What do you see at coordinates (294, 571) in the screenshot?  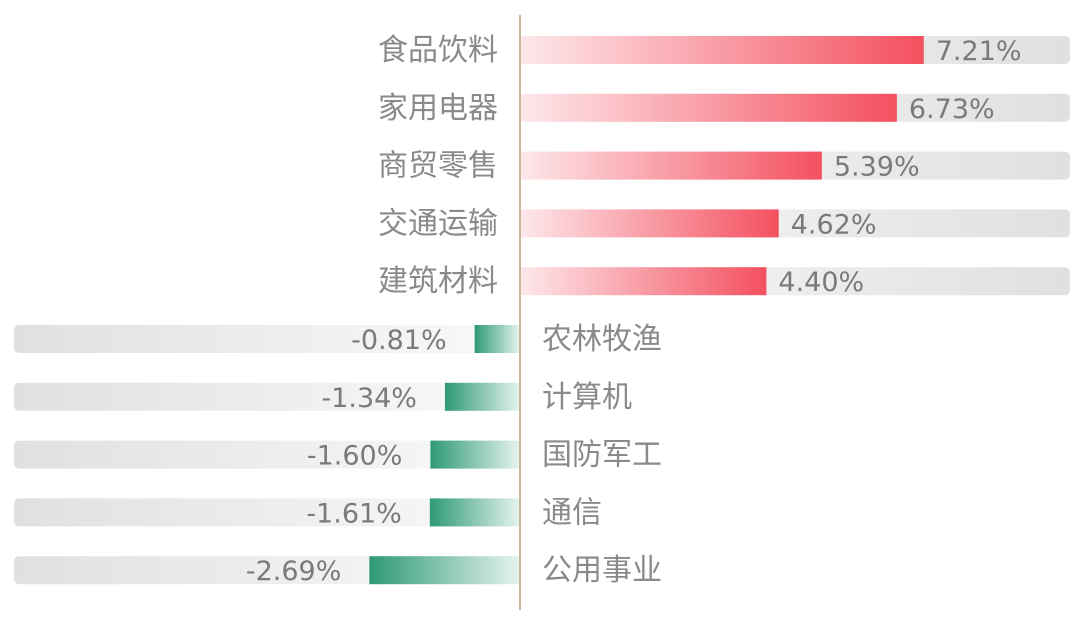 I see `value-label: -2.69%` at bounding box center [294, 571].